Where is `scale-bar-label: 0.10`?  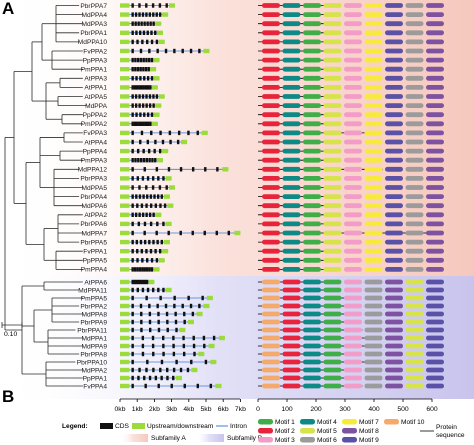 scale-bar-label: 0.10 is located at coordinates (10, 334).